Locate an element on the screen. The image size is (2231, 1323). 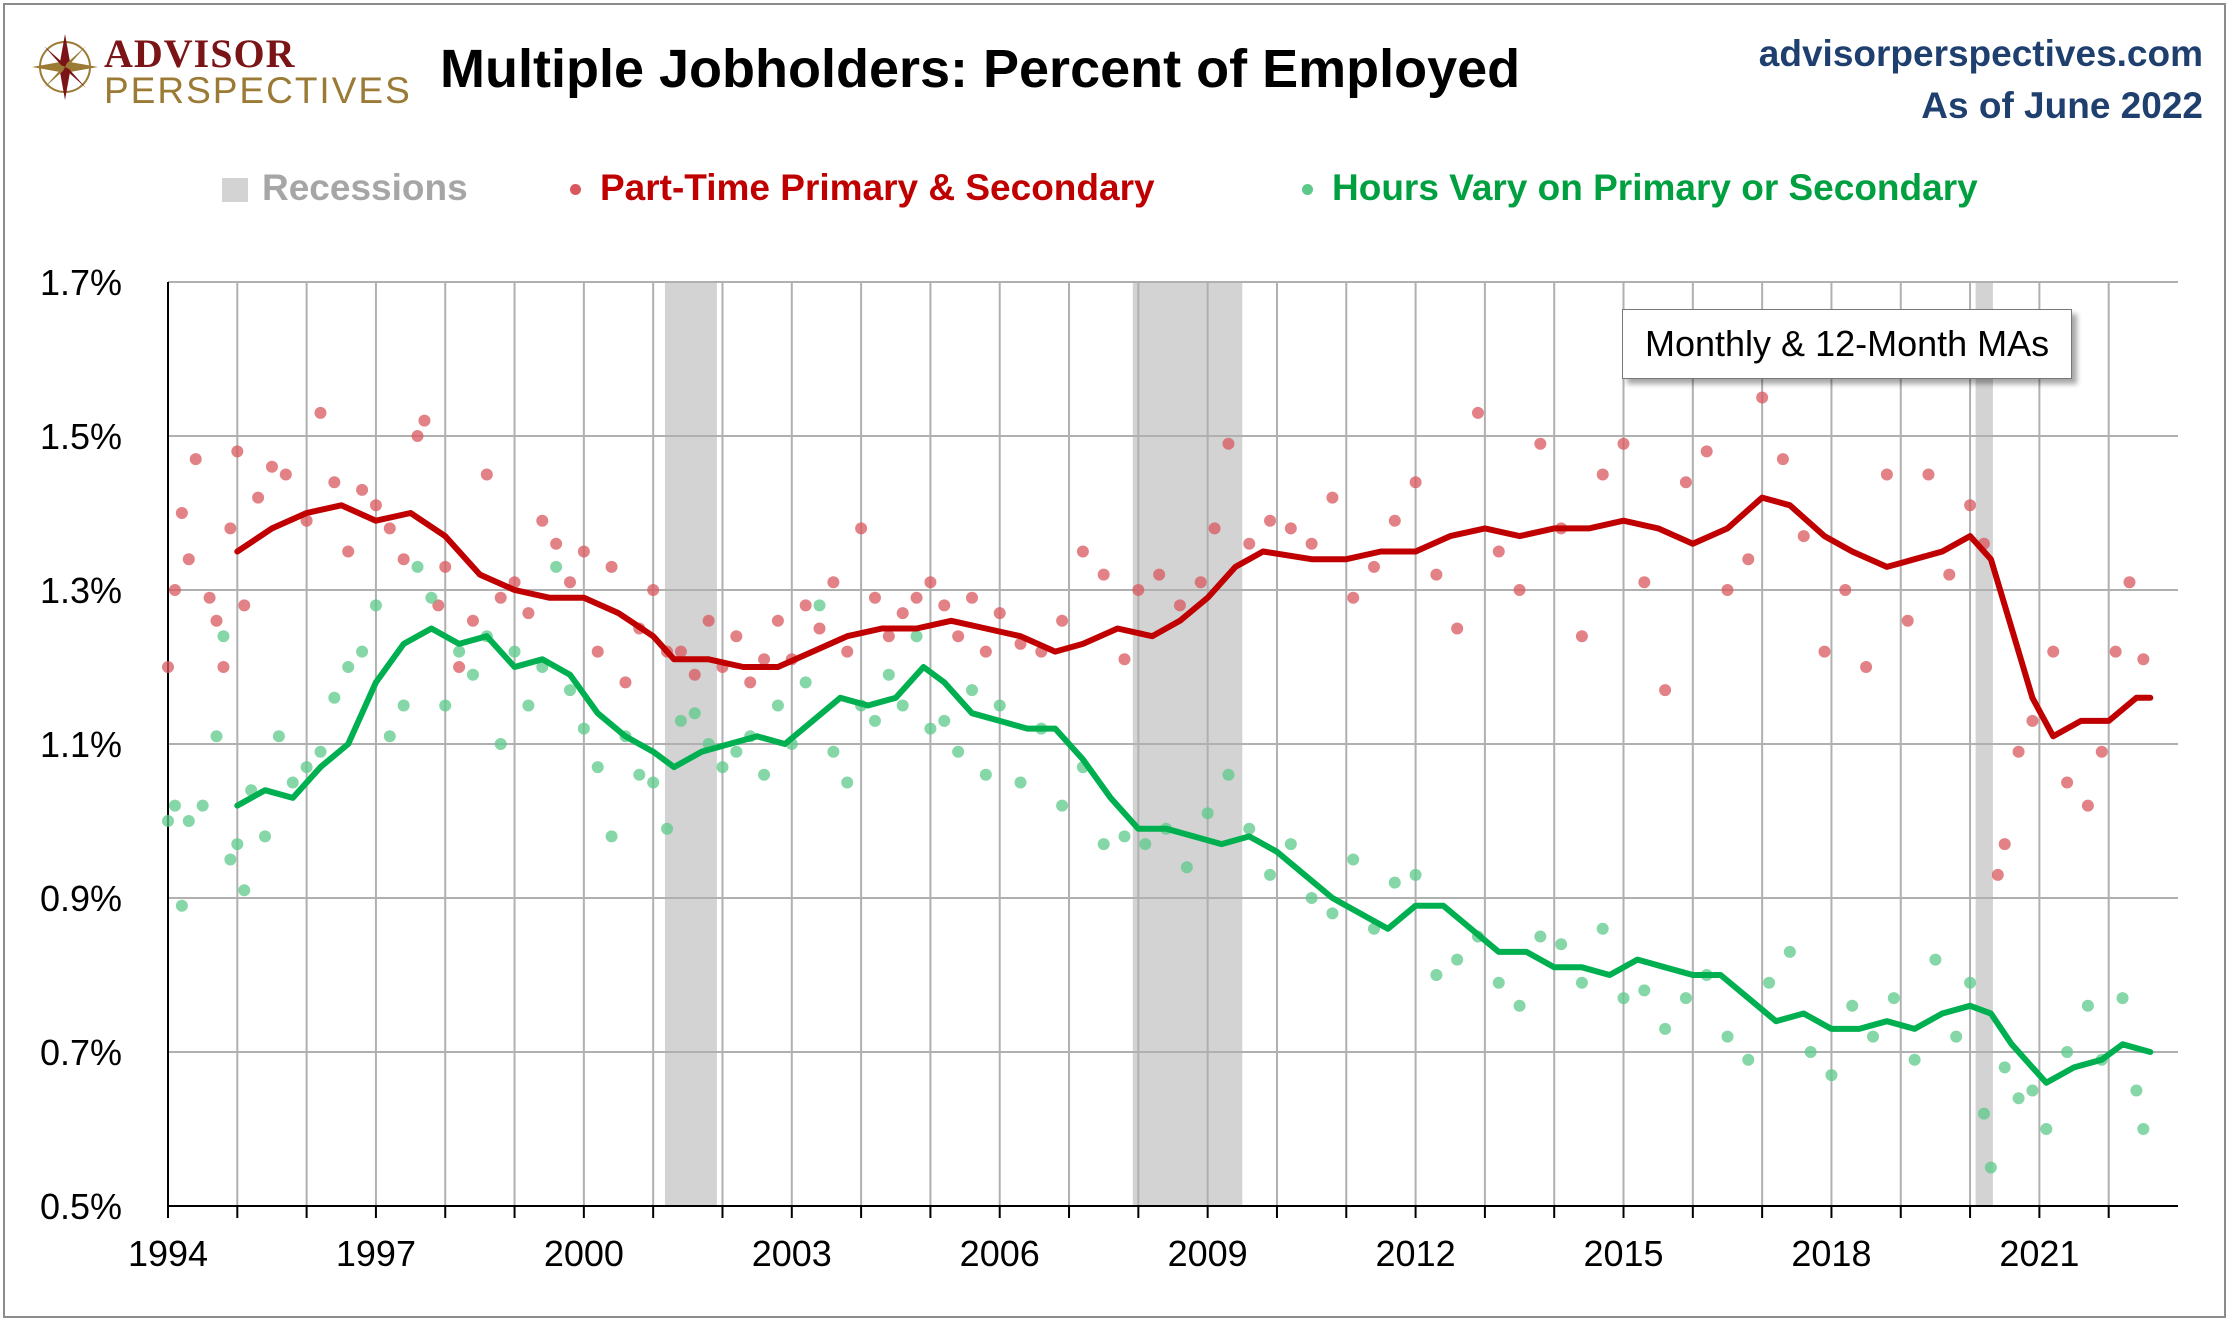
legend-hours-vary-label: Hours Vary on Primary or Secondary is located at coordinates (1655, 187).